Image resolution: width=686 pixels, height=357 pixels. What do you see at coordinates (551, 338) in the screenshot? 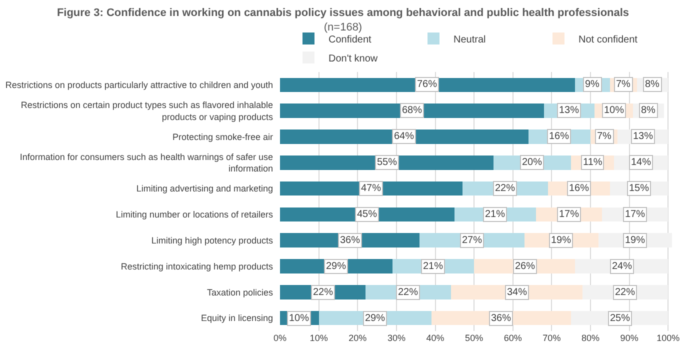
I see `x-tick-label: 70%` at bounding box center [551, 338].